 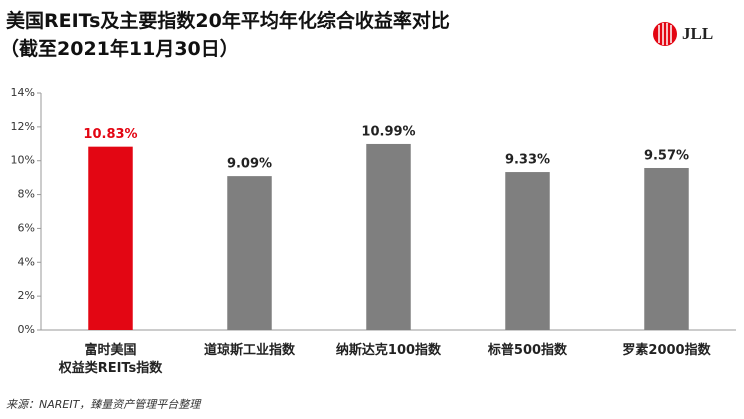 What do you see at coordinates (110, 134) in the screenshot?
I see `value-label: 10.83%` at bounding box center [110, 134].